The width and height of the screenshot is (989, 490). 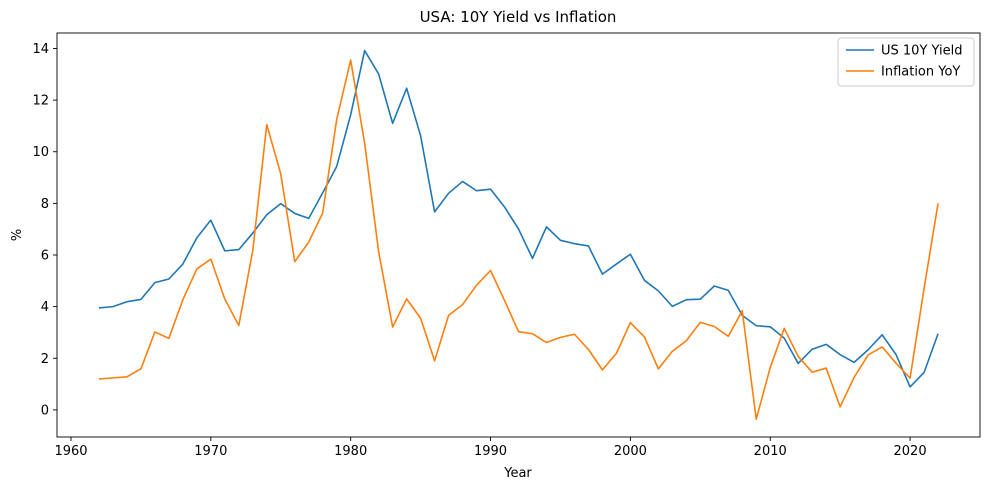 What do you see at coordinates (630, 451) in the screenshot?
I see `x-tick-label: 2000` at bounding box center [630, 451].